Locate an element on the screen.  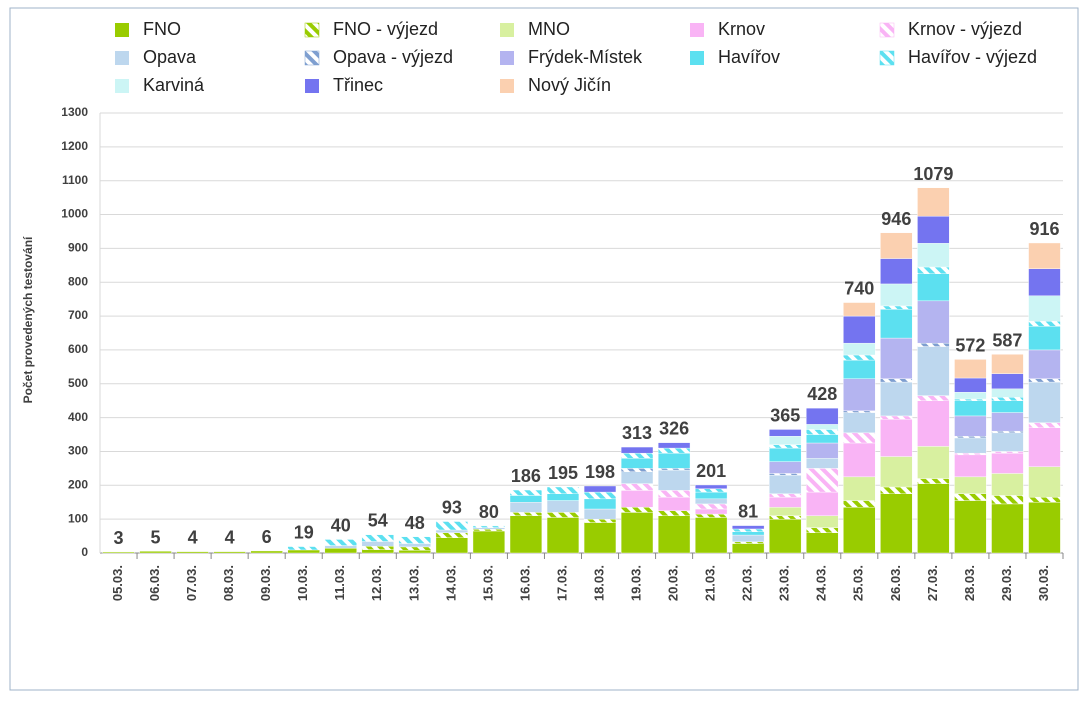
total-label: 201 is located at coordinates (711, 471).